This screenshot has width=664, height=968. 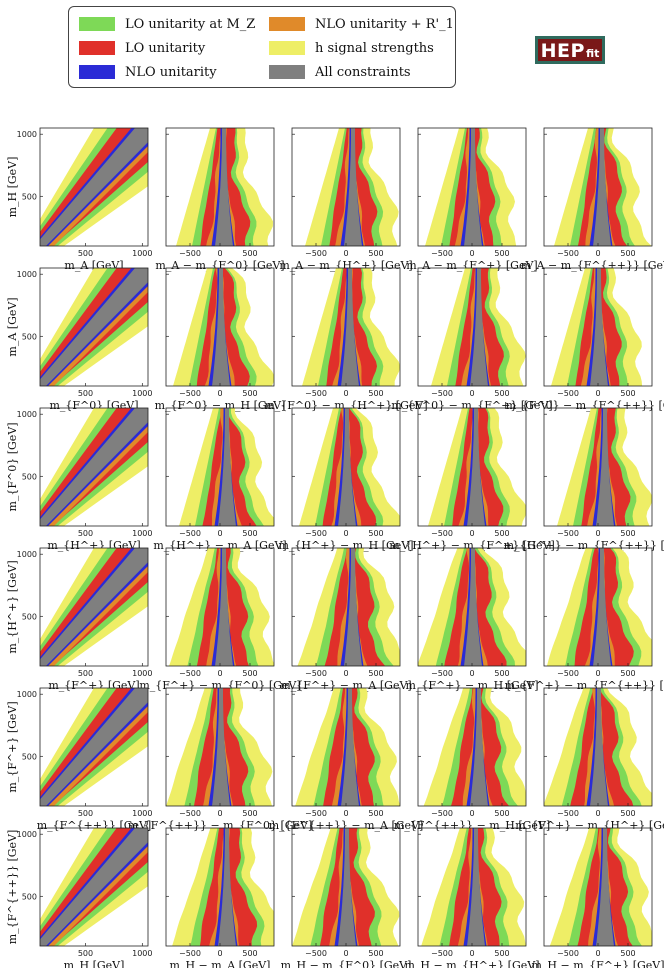 I want to click on y-axis-label: m_H [GeV], so click(x=12, y=187).